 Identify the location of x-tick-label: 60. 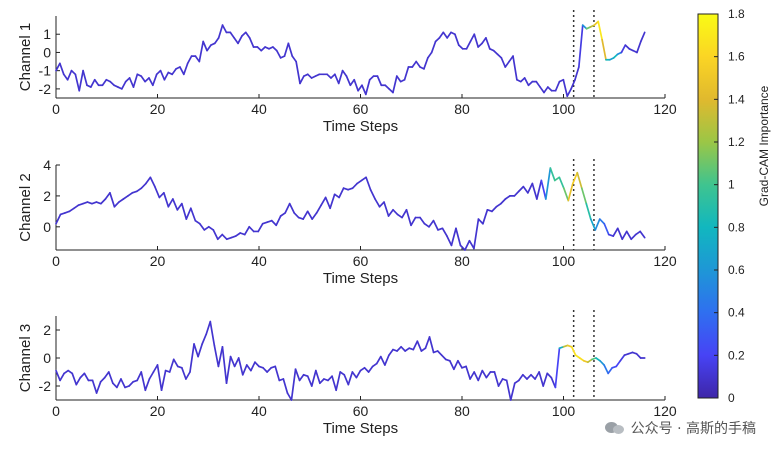
(361, 261).